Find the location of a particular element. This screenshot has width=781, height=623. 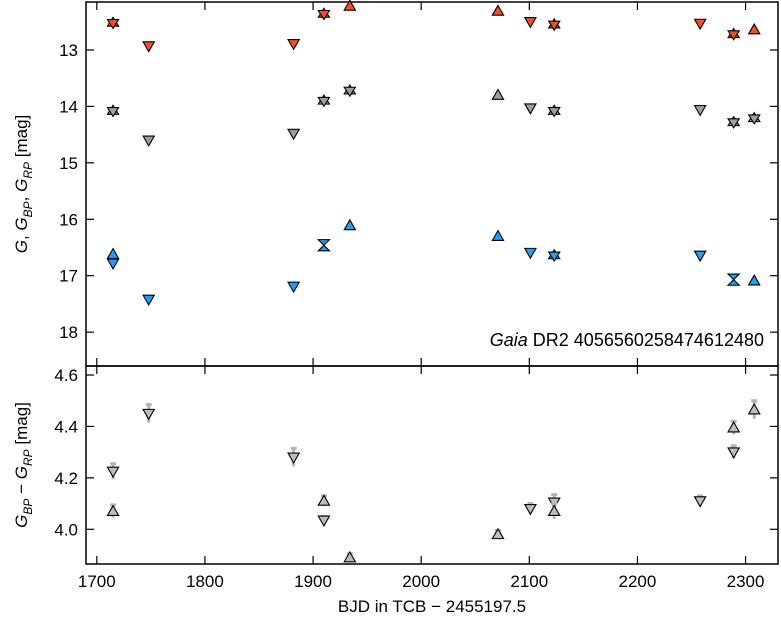

y-tick-label: 16 is located at coordinates (68, 219).